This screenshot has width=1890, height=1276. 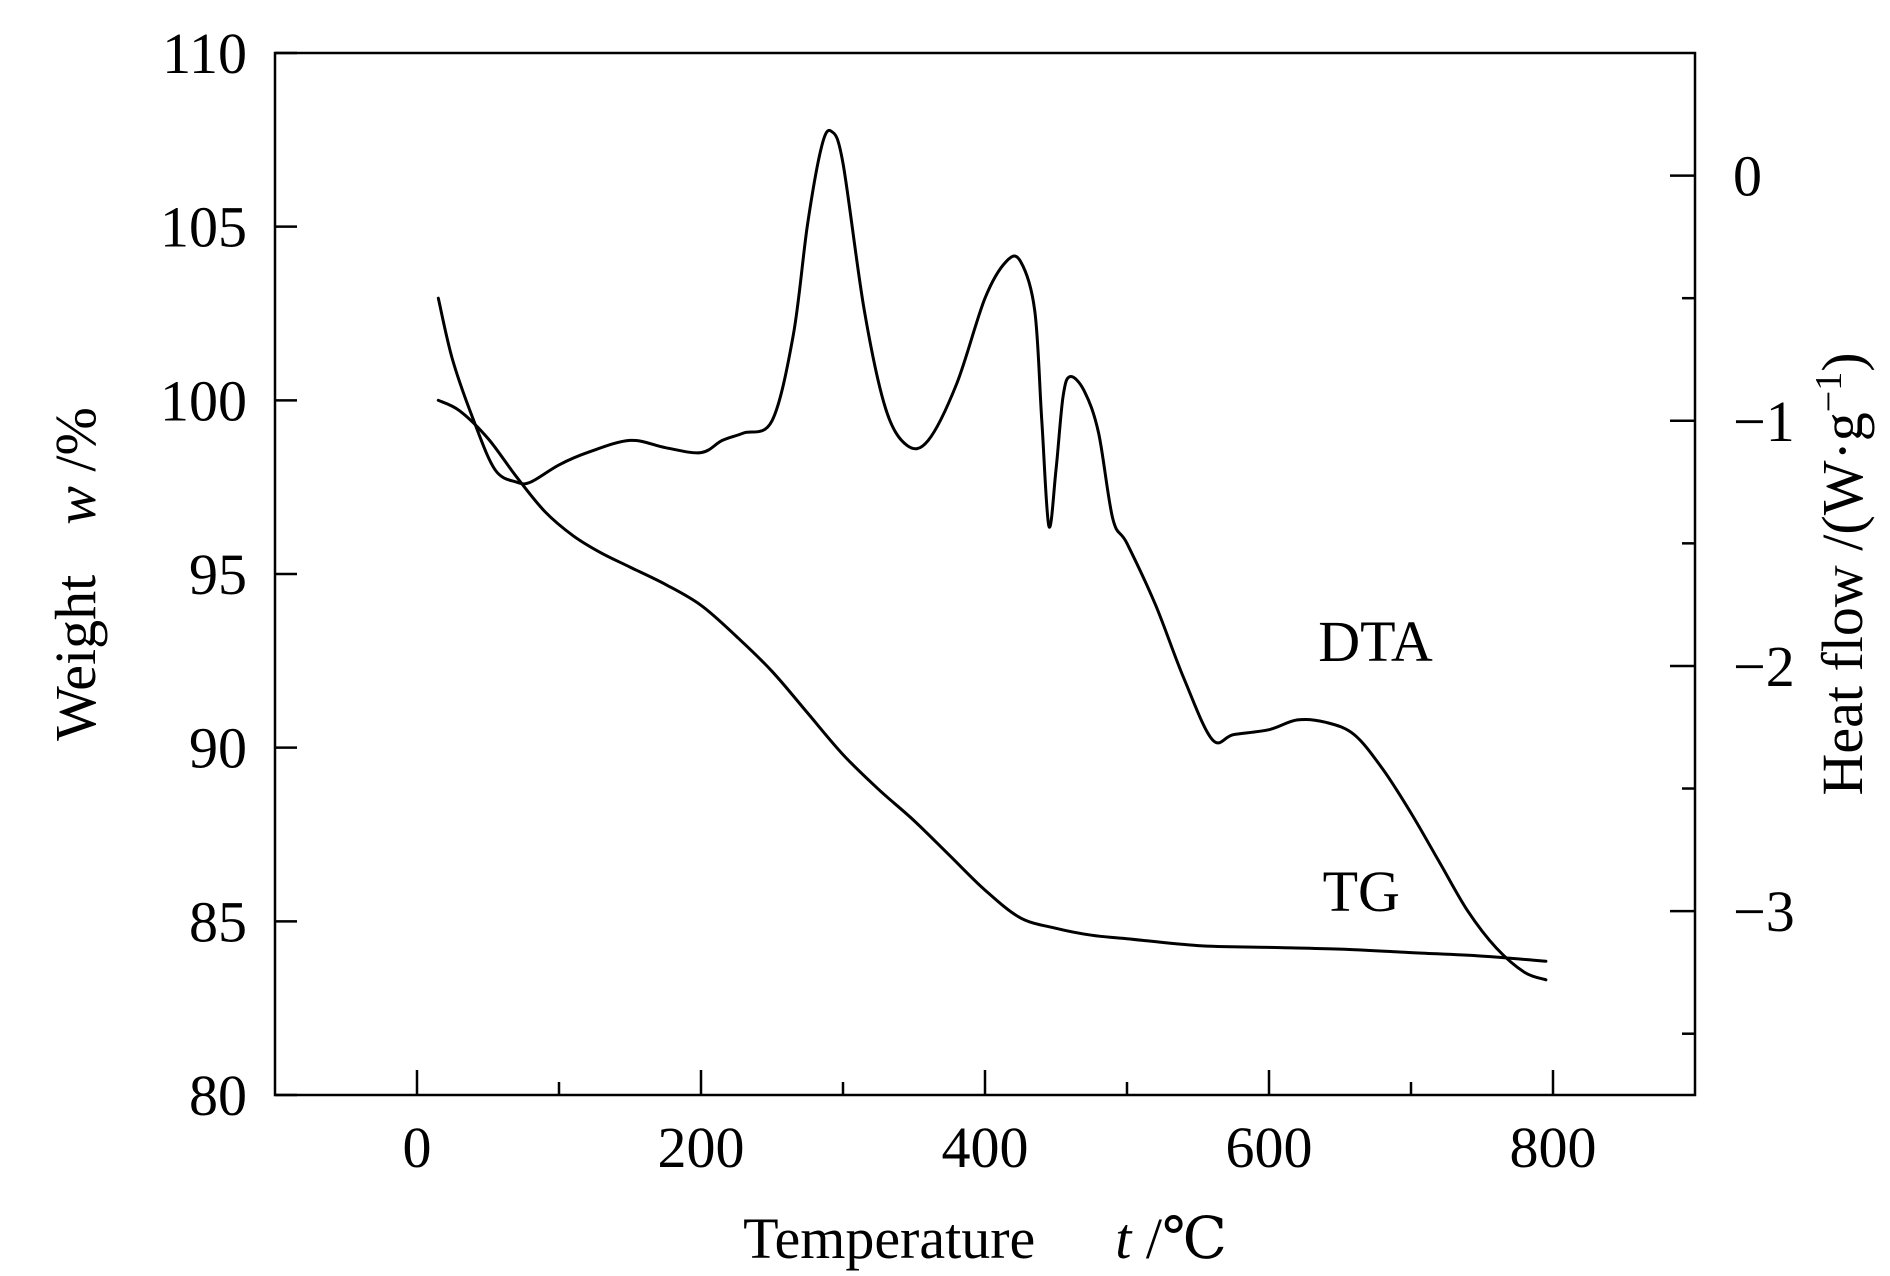 I want to click on dta-series-label: DTA, so click(x=1375, y=641).